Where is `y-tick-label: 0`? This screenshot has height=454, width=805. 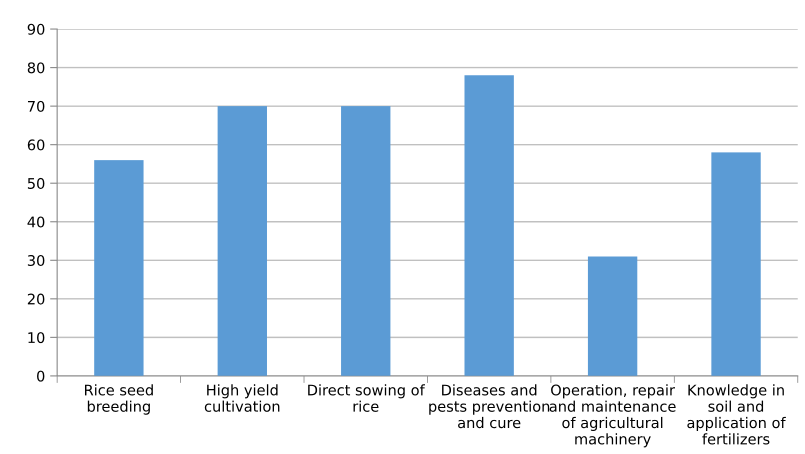
y-tick-label: 0 is located at coordinates (40, 376).